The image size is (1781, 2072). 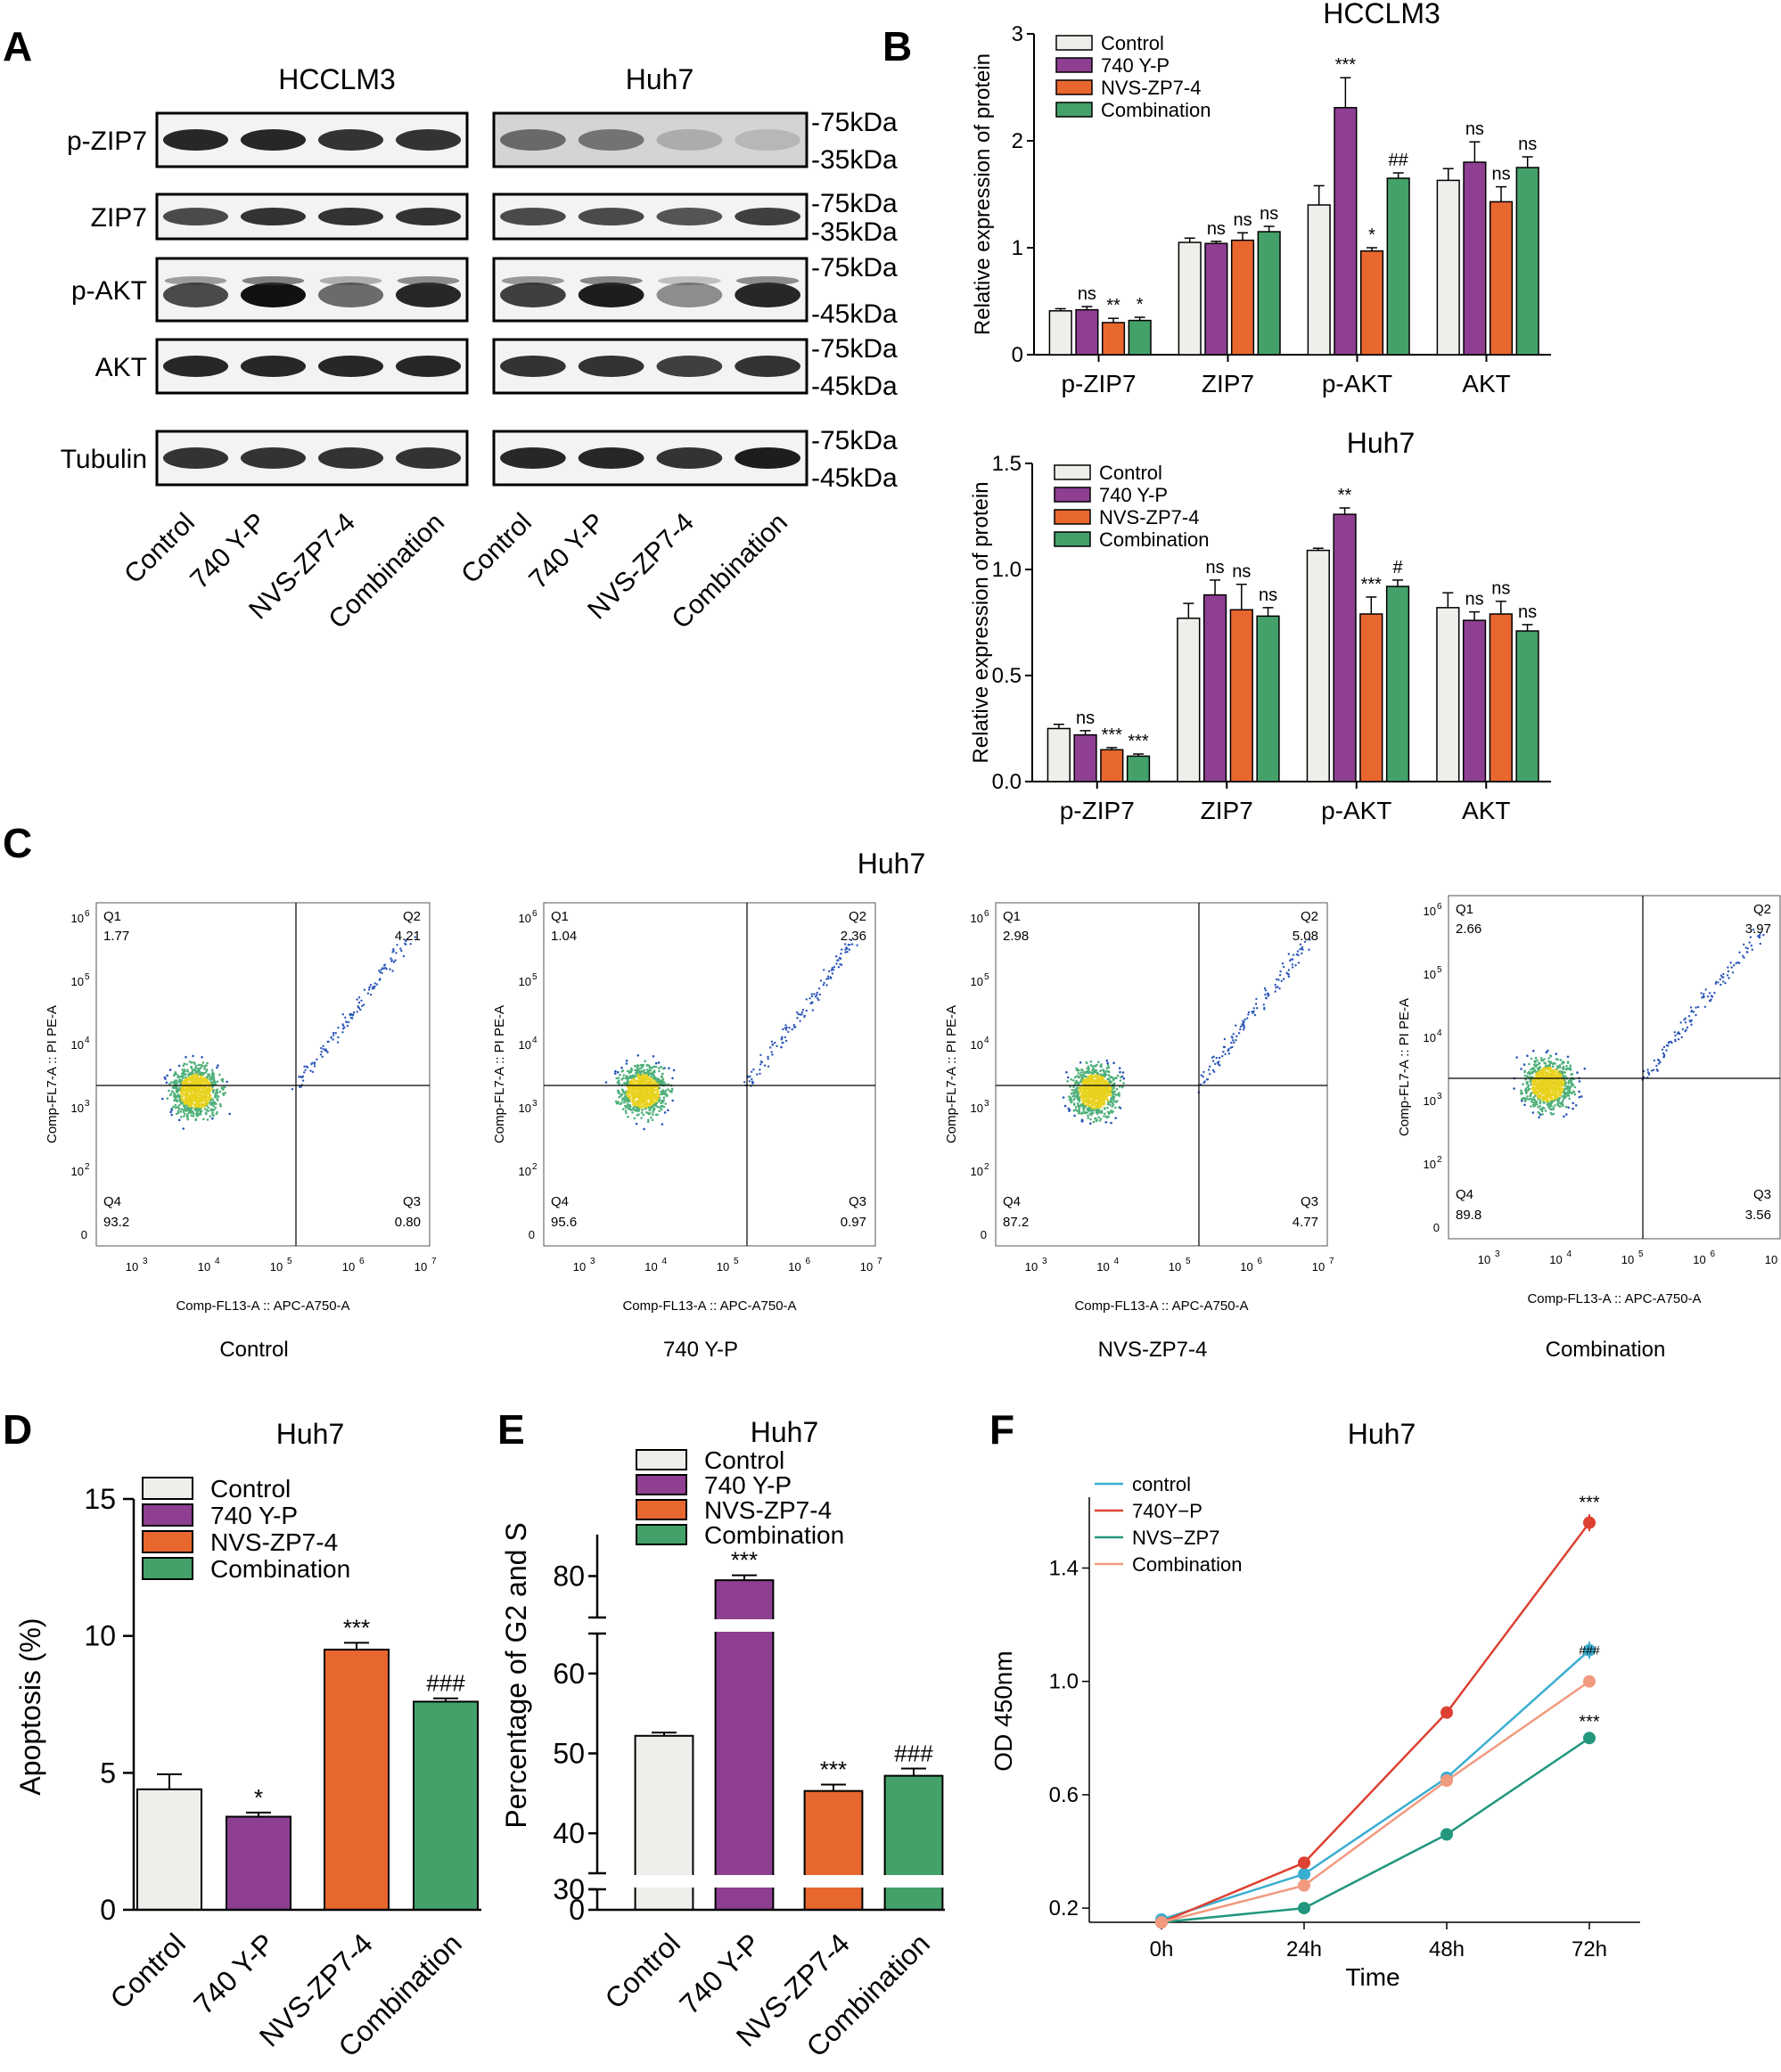 What do you see at coordinates (1475, 258) in the screenshot?
I see `bar` at bounding box center [1475, 258].